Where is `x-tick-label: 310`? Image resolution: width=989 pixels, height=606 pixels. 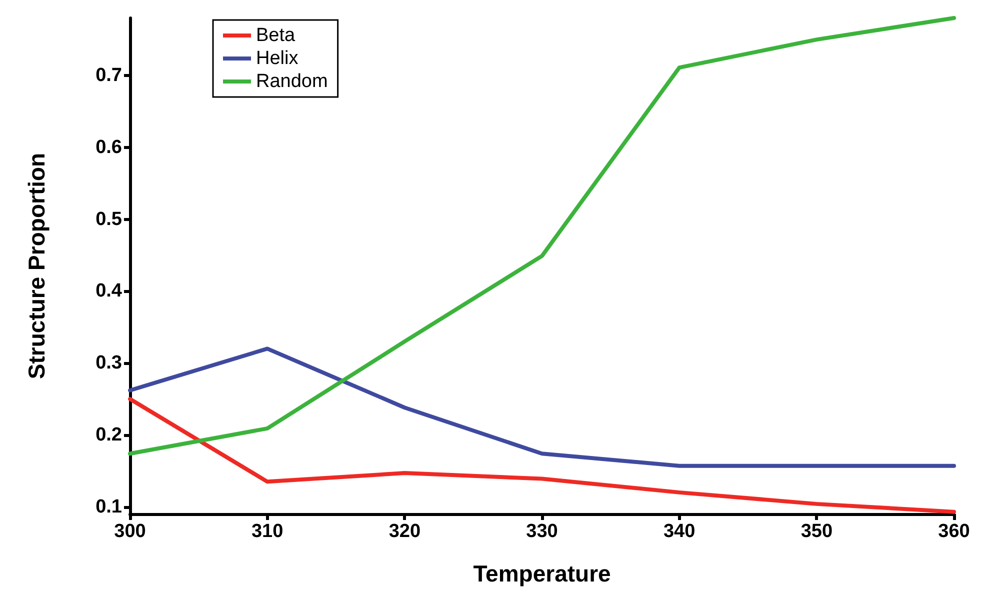 x-tick-label: 310 is located at coordinates (267, 531).